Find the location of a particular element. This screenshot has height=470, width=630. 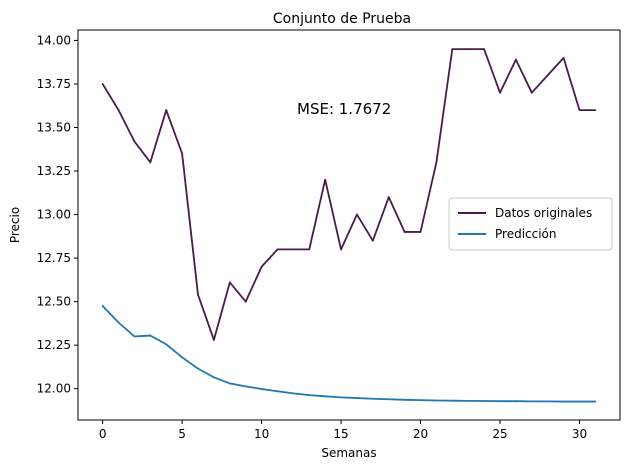

x-tick-label: 20 is located at coordinates (420, 434).